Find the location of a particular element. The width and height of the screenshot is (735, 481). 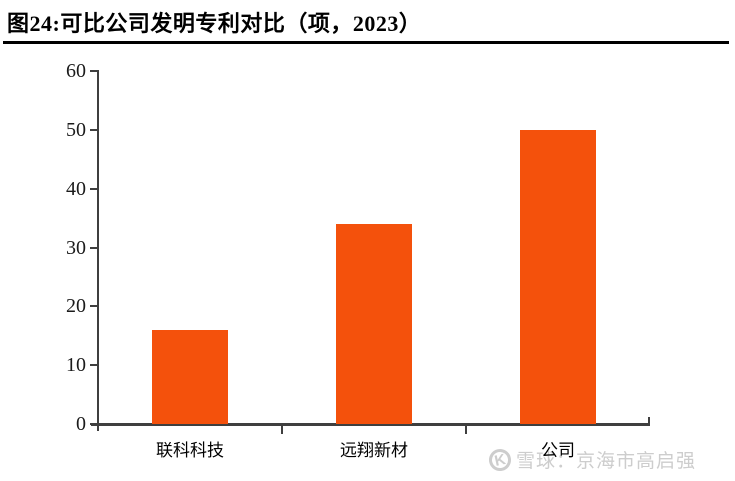

watermark-text: 雪球：京海市高启强 is located at coordinates (606, 461).